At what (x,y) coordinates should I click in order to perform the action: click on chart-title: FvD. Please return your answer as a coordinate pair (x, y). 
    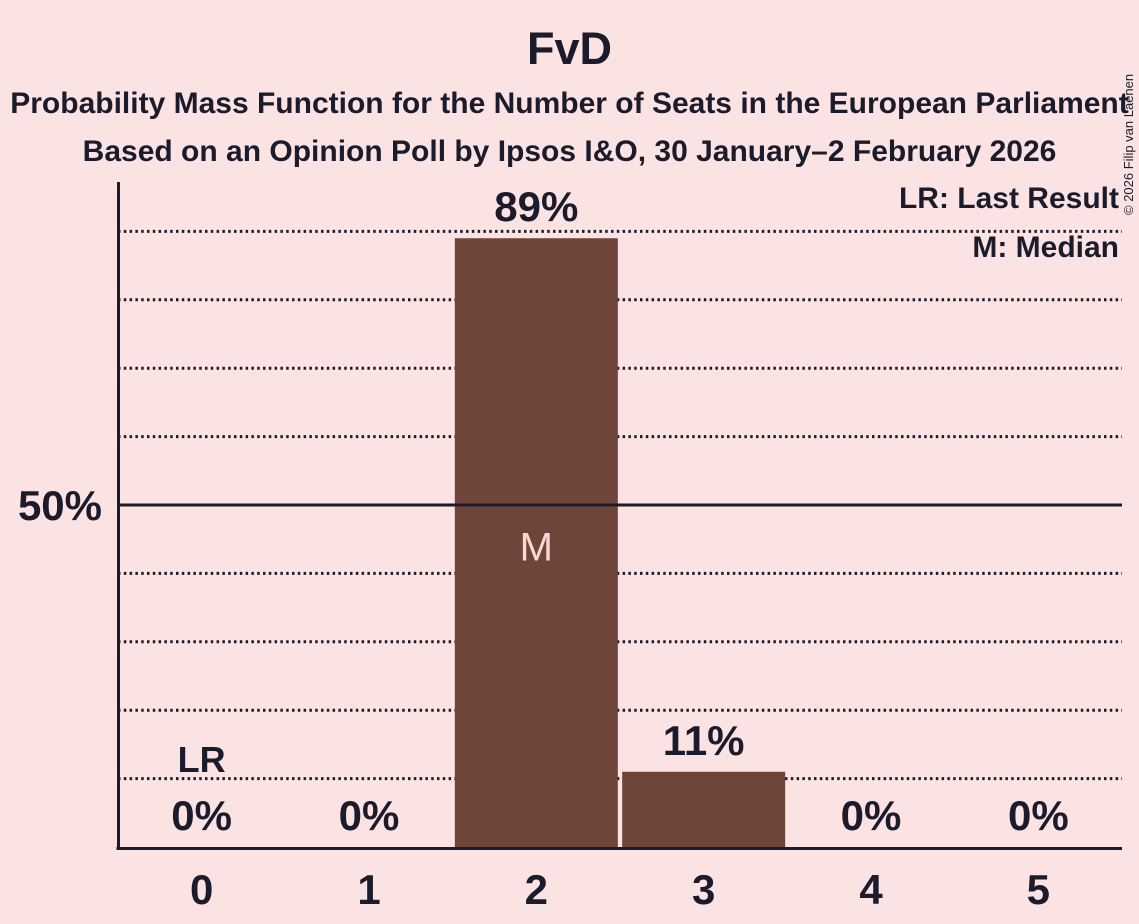
    Looking at the image, I should click on (569, 48).